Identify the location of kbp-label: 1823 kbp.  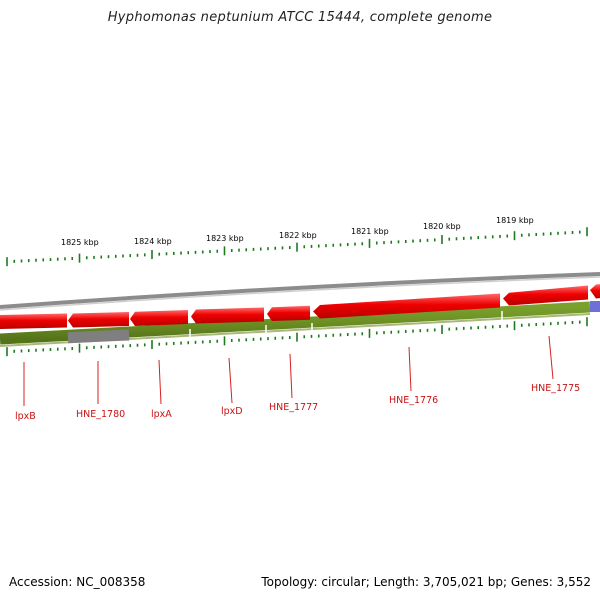
(225, 238).